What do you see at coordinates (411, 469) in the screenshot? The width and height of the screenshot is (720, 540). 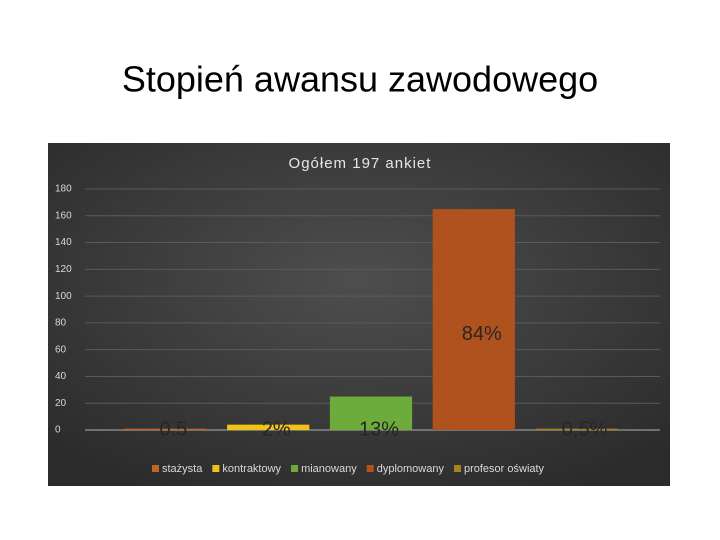 I see `legend-label: dyplomowany` at bounding box center [411, 469].